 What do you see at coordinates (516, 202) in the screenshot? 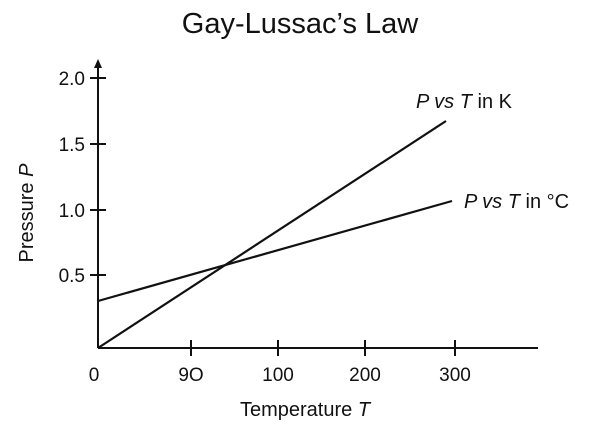
I see `series-label-celsius: P vs T in °C` at bounding box center [516, 202].